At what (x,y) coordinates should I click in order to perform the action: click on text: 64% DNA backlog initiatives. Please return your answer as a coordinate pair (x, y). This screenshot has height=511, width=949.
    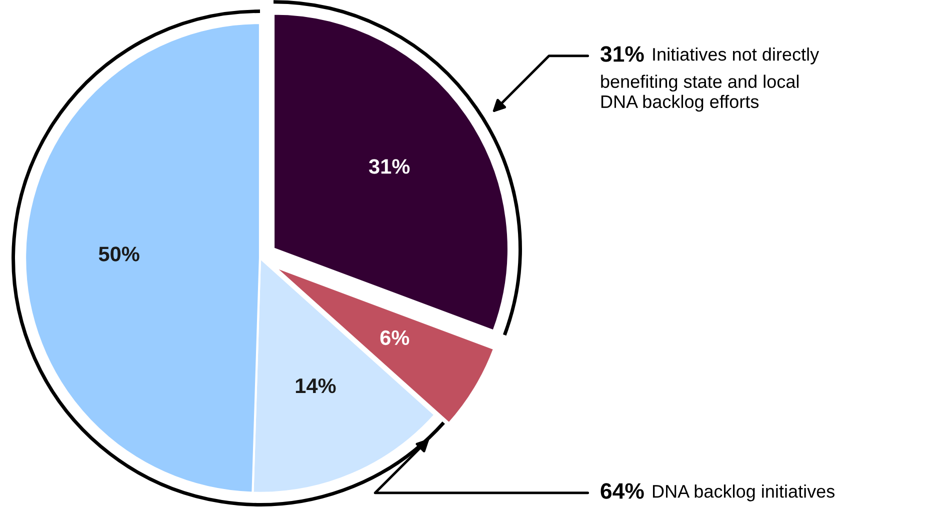
    Looking at the image, I should click on (717, 492).